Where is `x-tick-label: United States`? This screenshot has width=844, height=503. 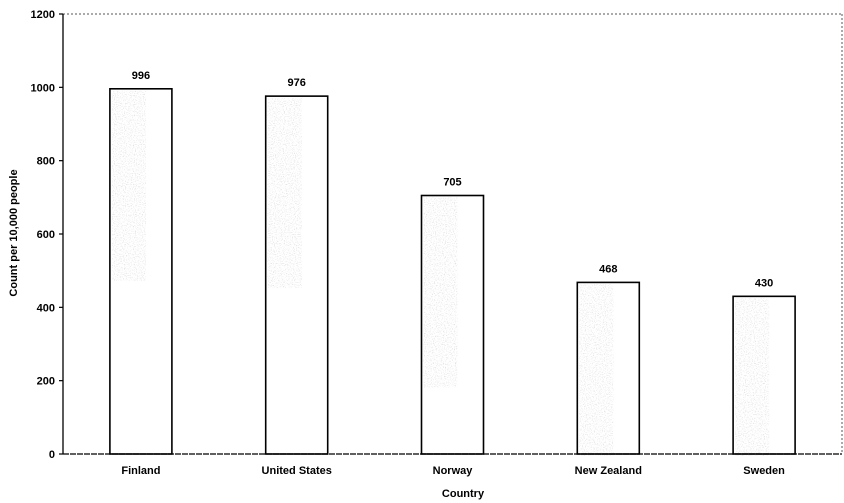
x-tick-label: United States is located at coordinates (297, 471).